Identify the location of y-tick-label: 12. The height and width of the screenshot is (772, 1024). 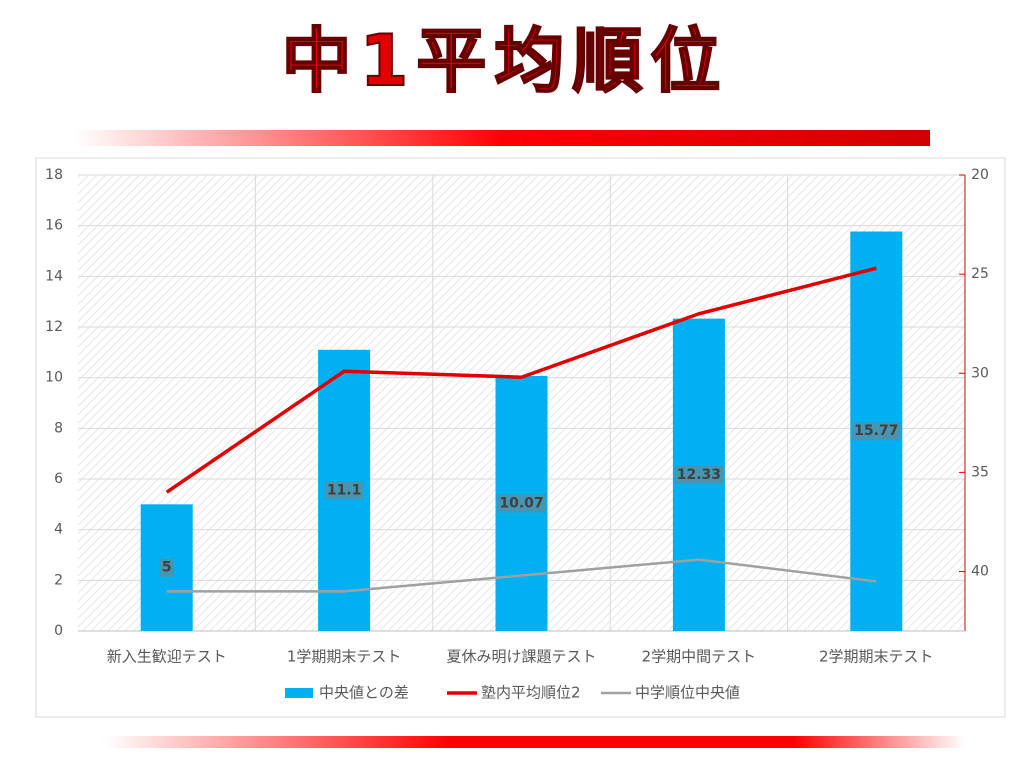
(54, 327).